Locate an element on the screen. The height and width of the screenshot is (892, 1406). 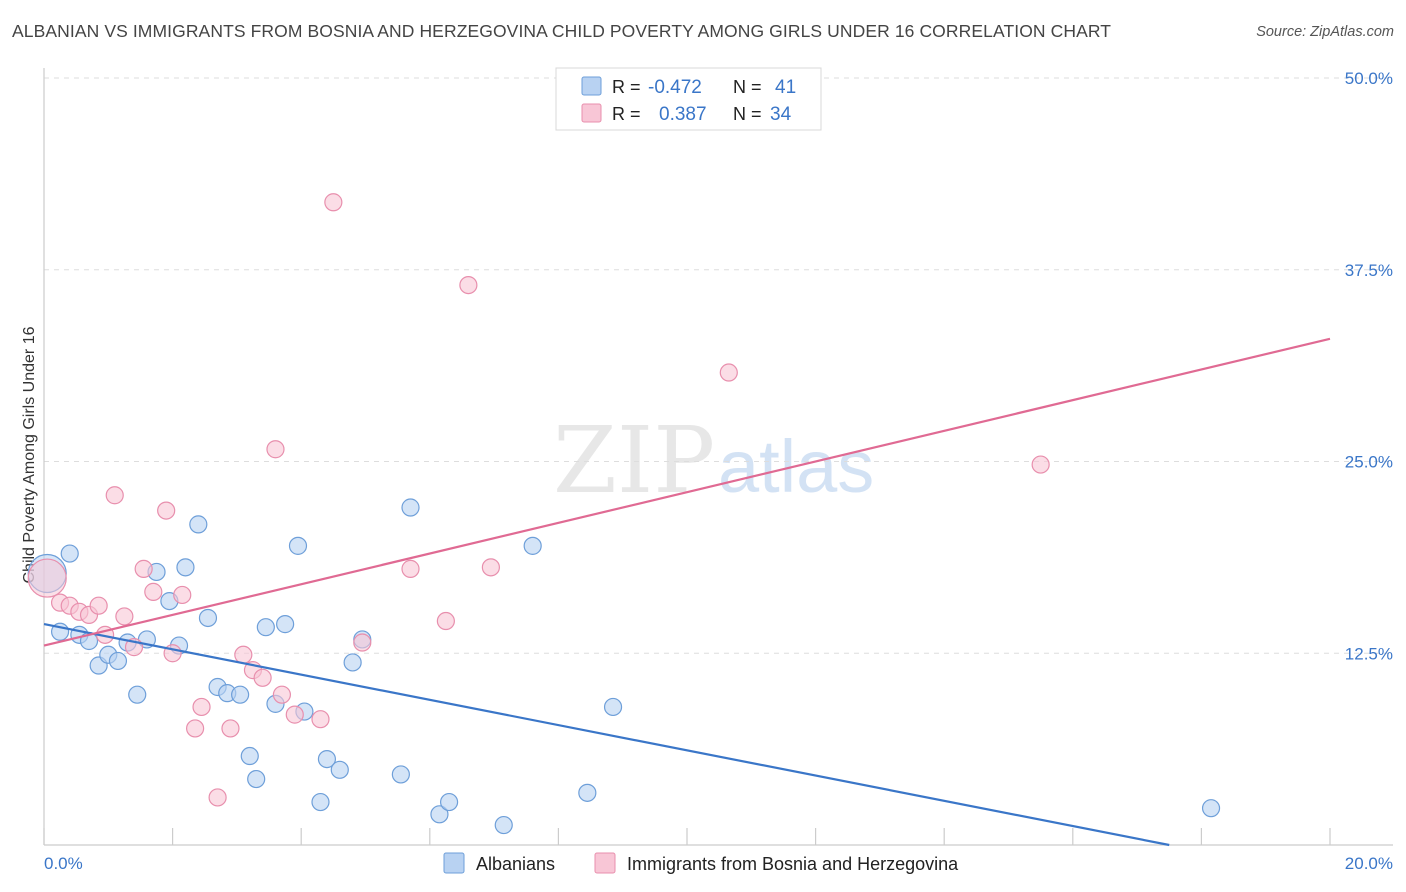
legend-swatch-pink is located at coordinates (591, 113).